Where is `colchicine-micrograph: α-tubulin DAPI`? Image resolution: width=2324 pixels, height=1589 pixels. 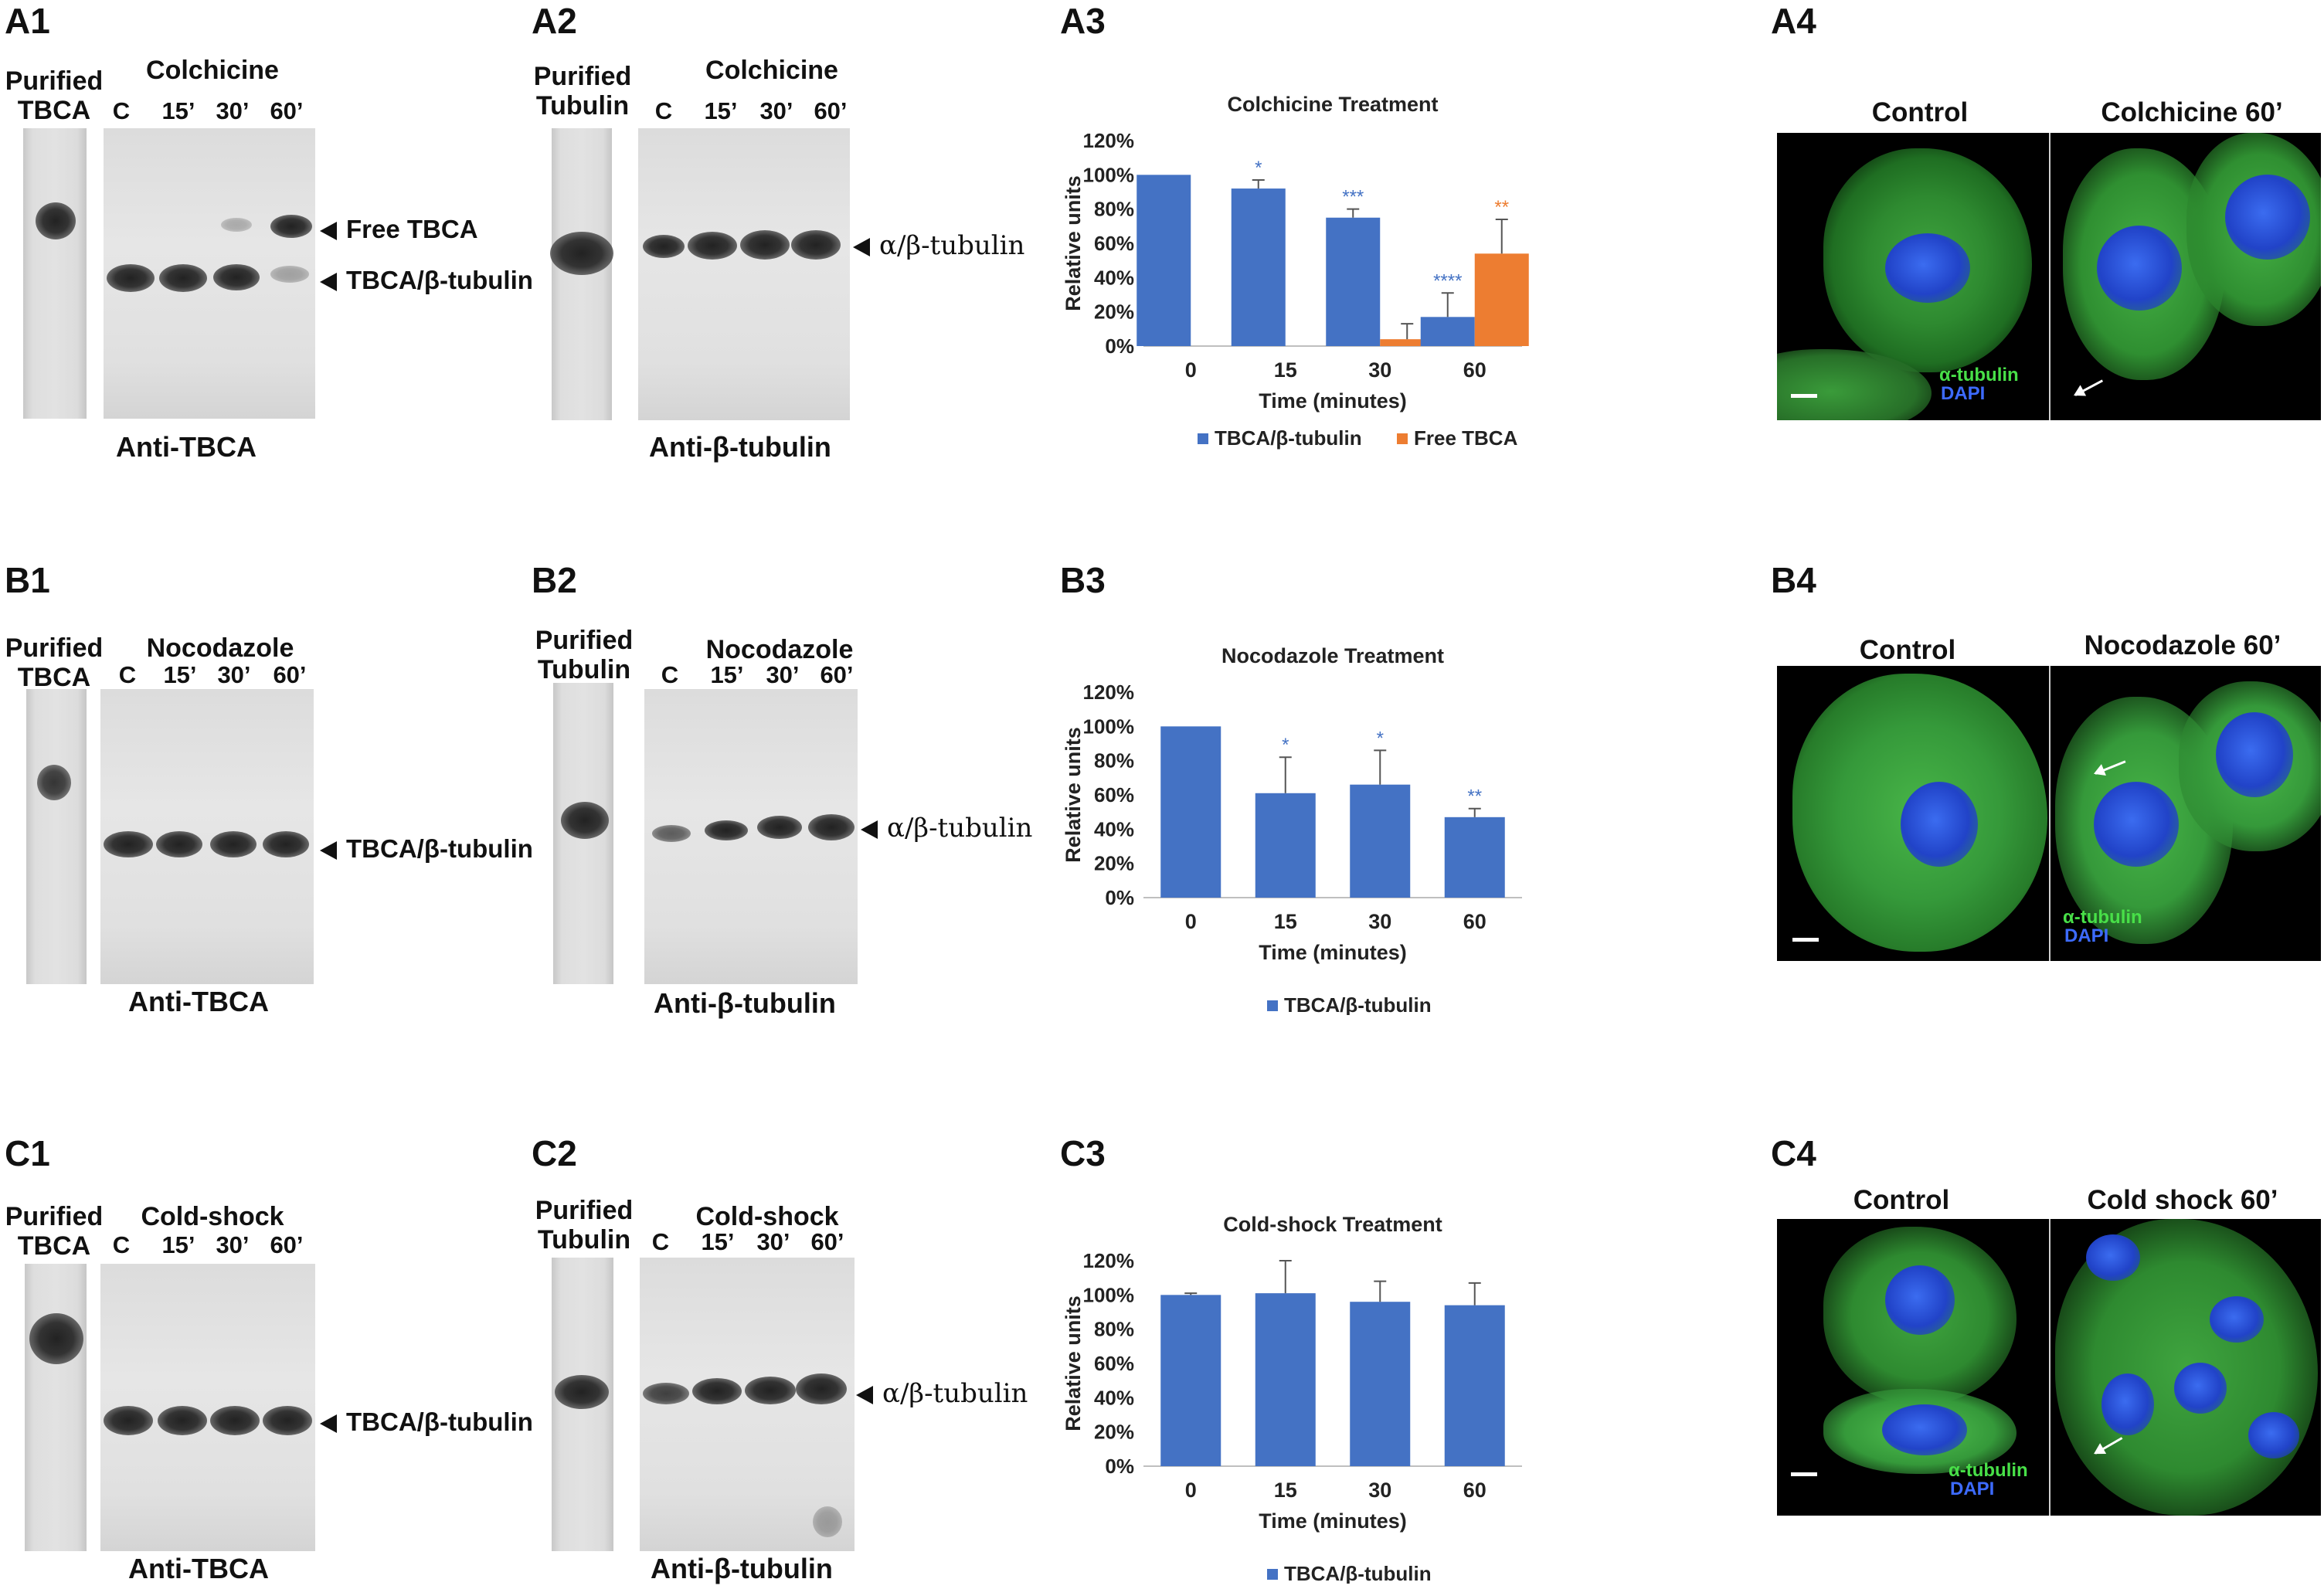 colchicine-micrograph: α-tubulin DAPI is located at coordinates (2049, 276).